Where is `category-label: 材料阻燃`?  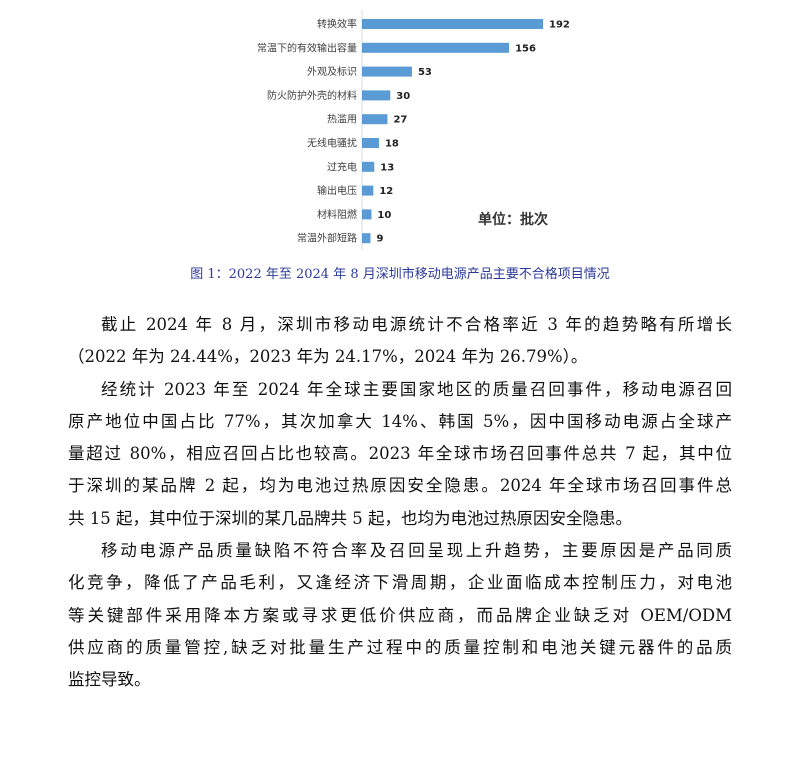 category-label: 材料阻燃 is located at coordinates (337, 214).